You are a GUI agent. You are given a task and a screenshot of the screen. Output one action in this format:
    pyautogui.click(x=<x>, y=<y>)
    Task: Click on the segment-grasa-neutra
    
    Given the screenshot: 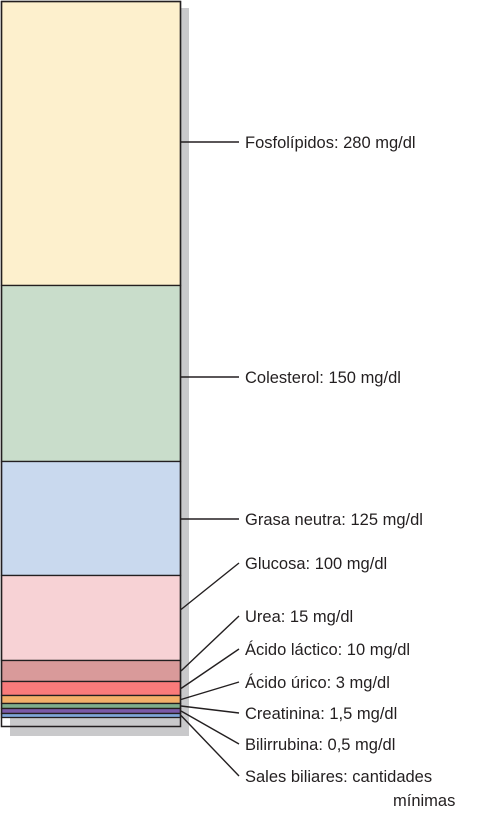 What is the action you would take?
    pyautogui.click(x=91, y=518)
    